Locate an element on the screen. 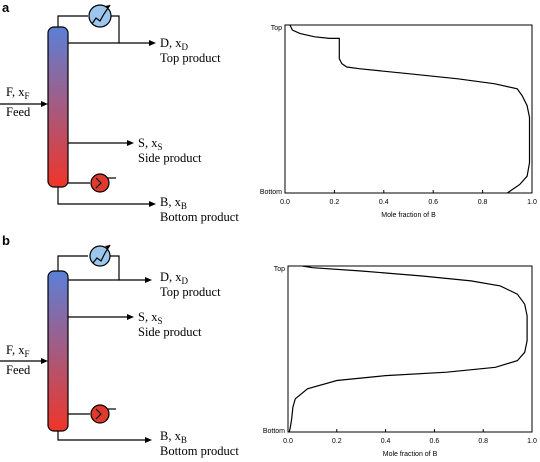 This screenshot has width=540, height=462. panel-label: b is located at coordinates (6, 240).